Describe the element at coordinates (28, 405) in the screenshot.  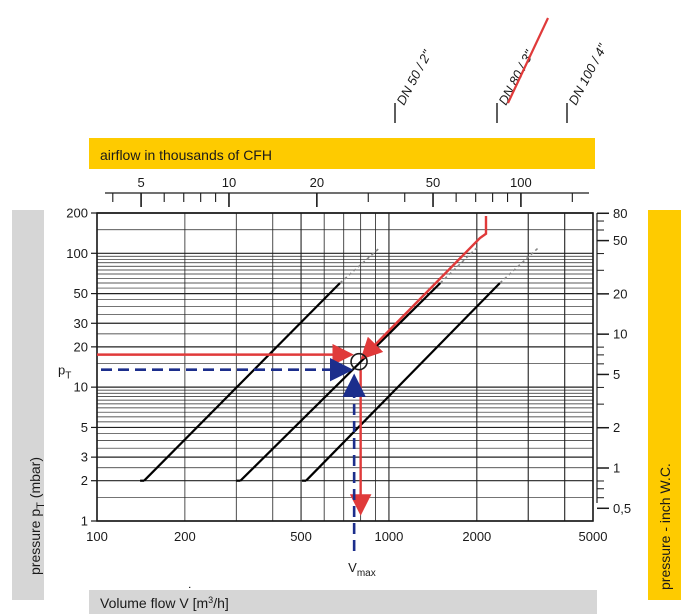
I see `y-title-box` at that location.